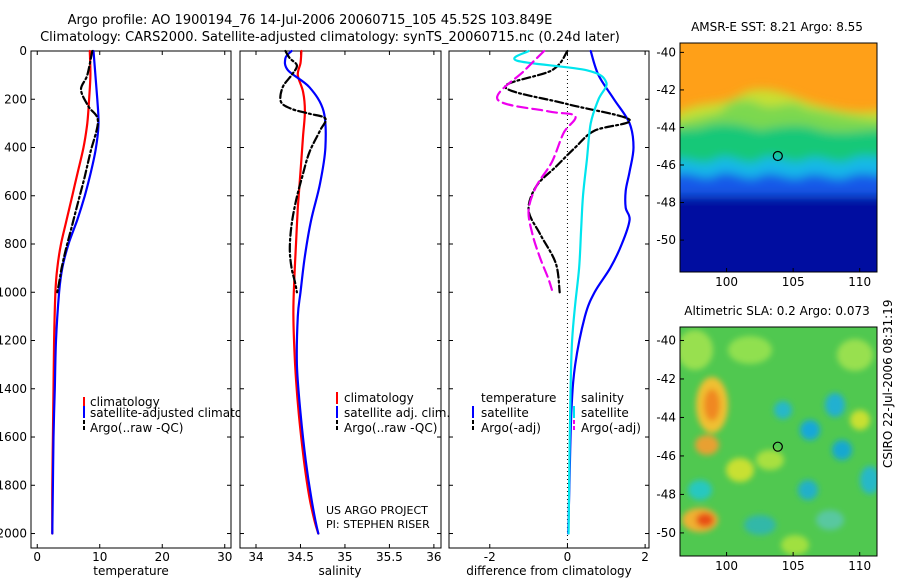  Describe the element at coordinates (179, 413) in the screenshot. I see `legend-satellite: satellite-adjusted climatology` at that location.